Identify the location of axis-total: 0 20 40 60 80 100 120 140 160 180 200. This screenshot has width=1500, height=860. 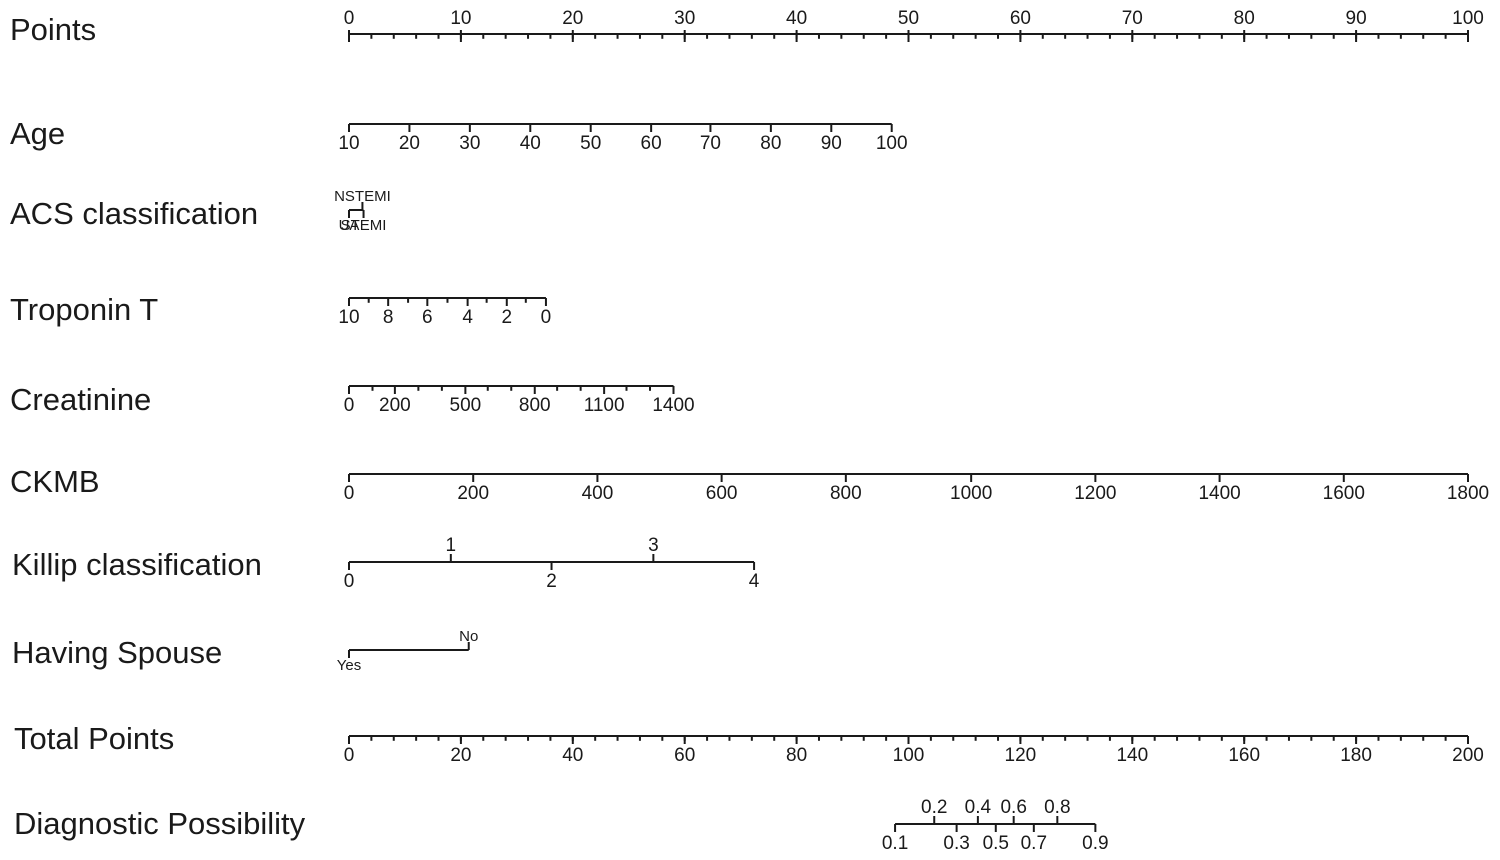
(914, 750).